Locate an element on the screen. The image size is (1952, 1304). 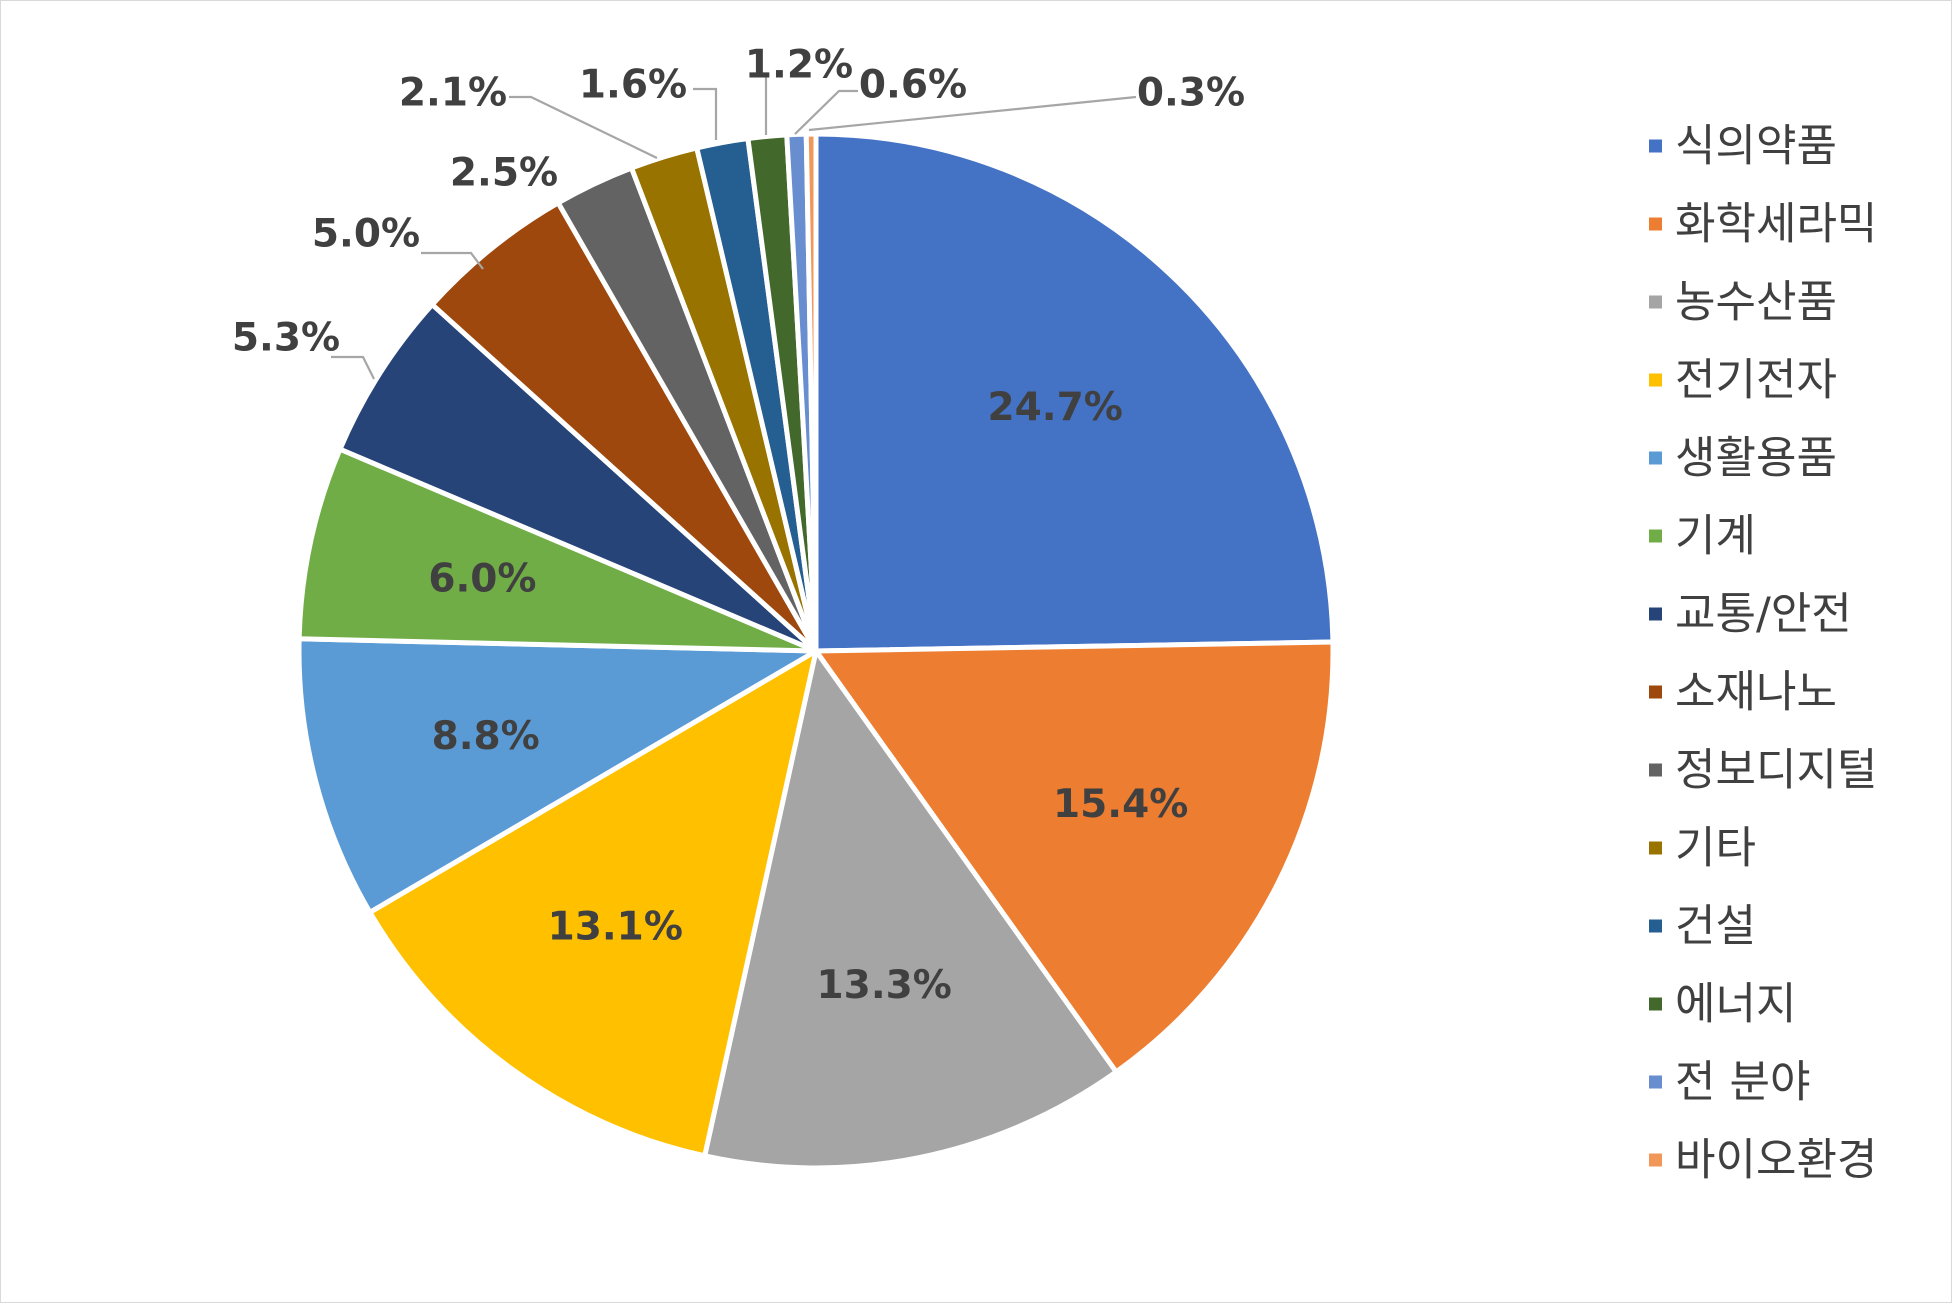
legend-label: 기계 is located at coordinates (1715, 536).